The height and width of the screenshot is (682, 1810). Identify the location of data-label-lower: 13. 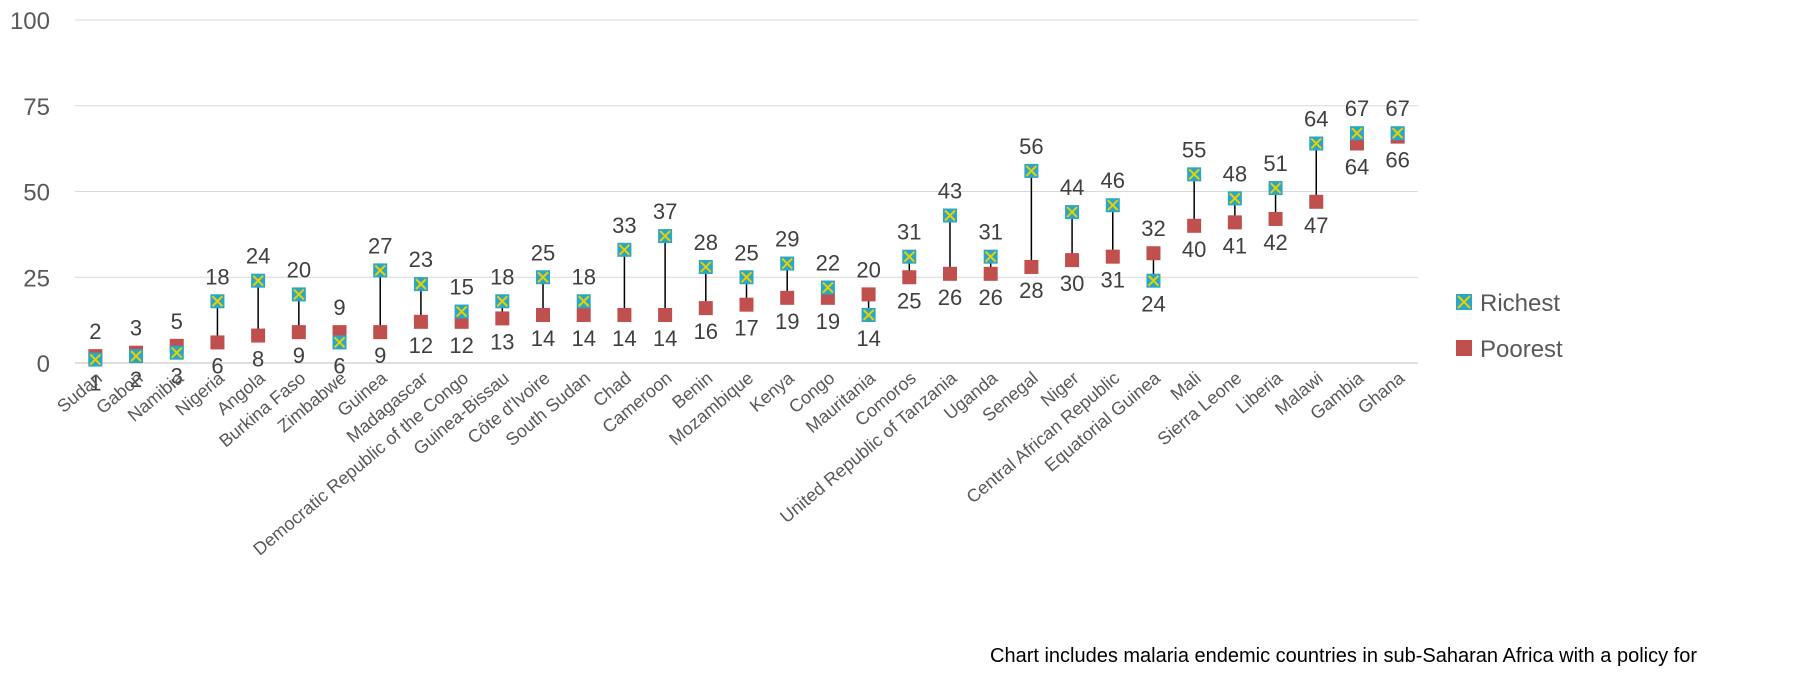
(502, 341).